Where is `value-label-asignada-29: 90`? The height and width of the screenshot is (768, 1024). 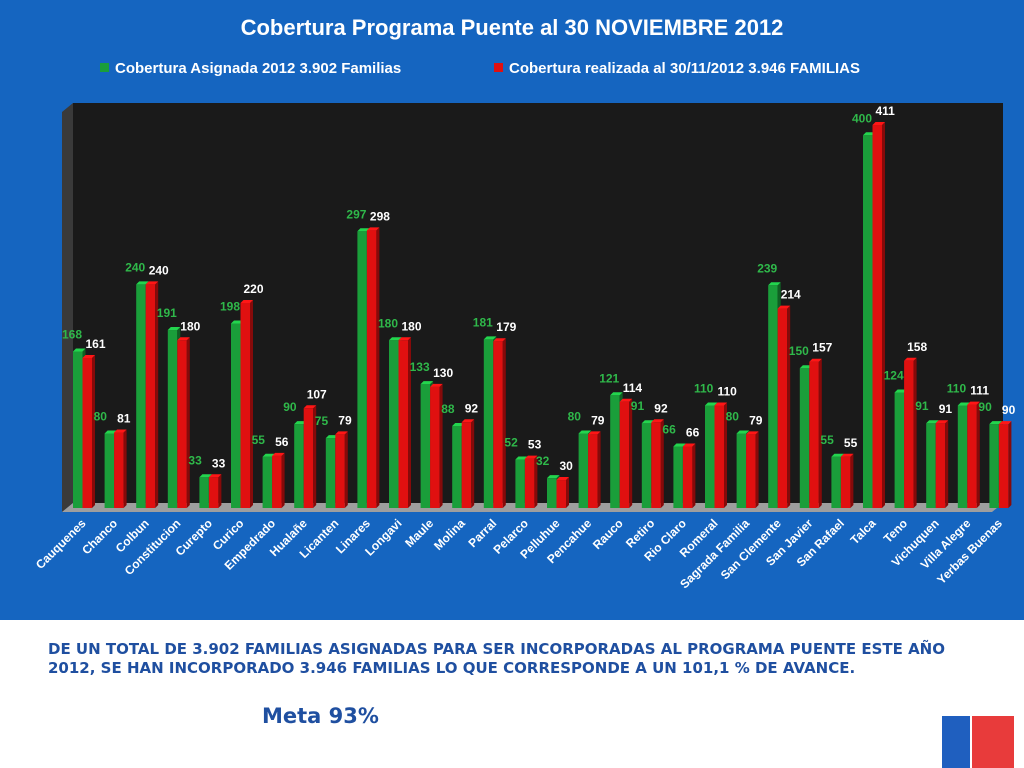
value-label-asignada-29: 90 is located at coordinates (985, 407).